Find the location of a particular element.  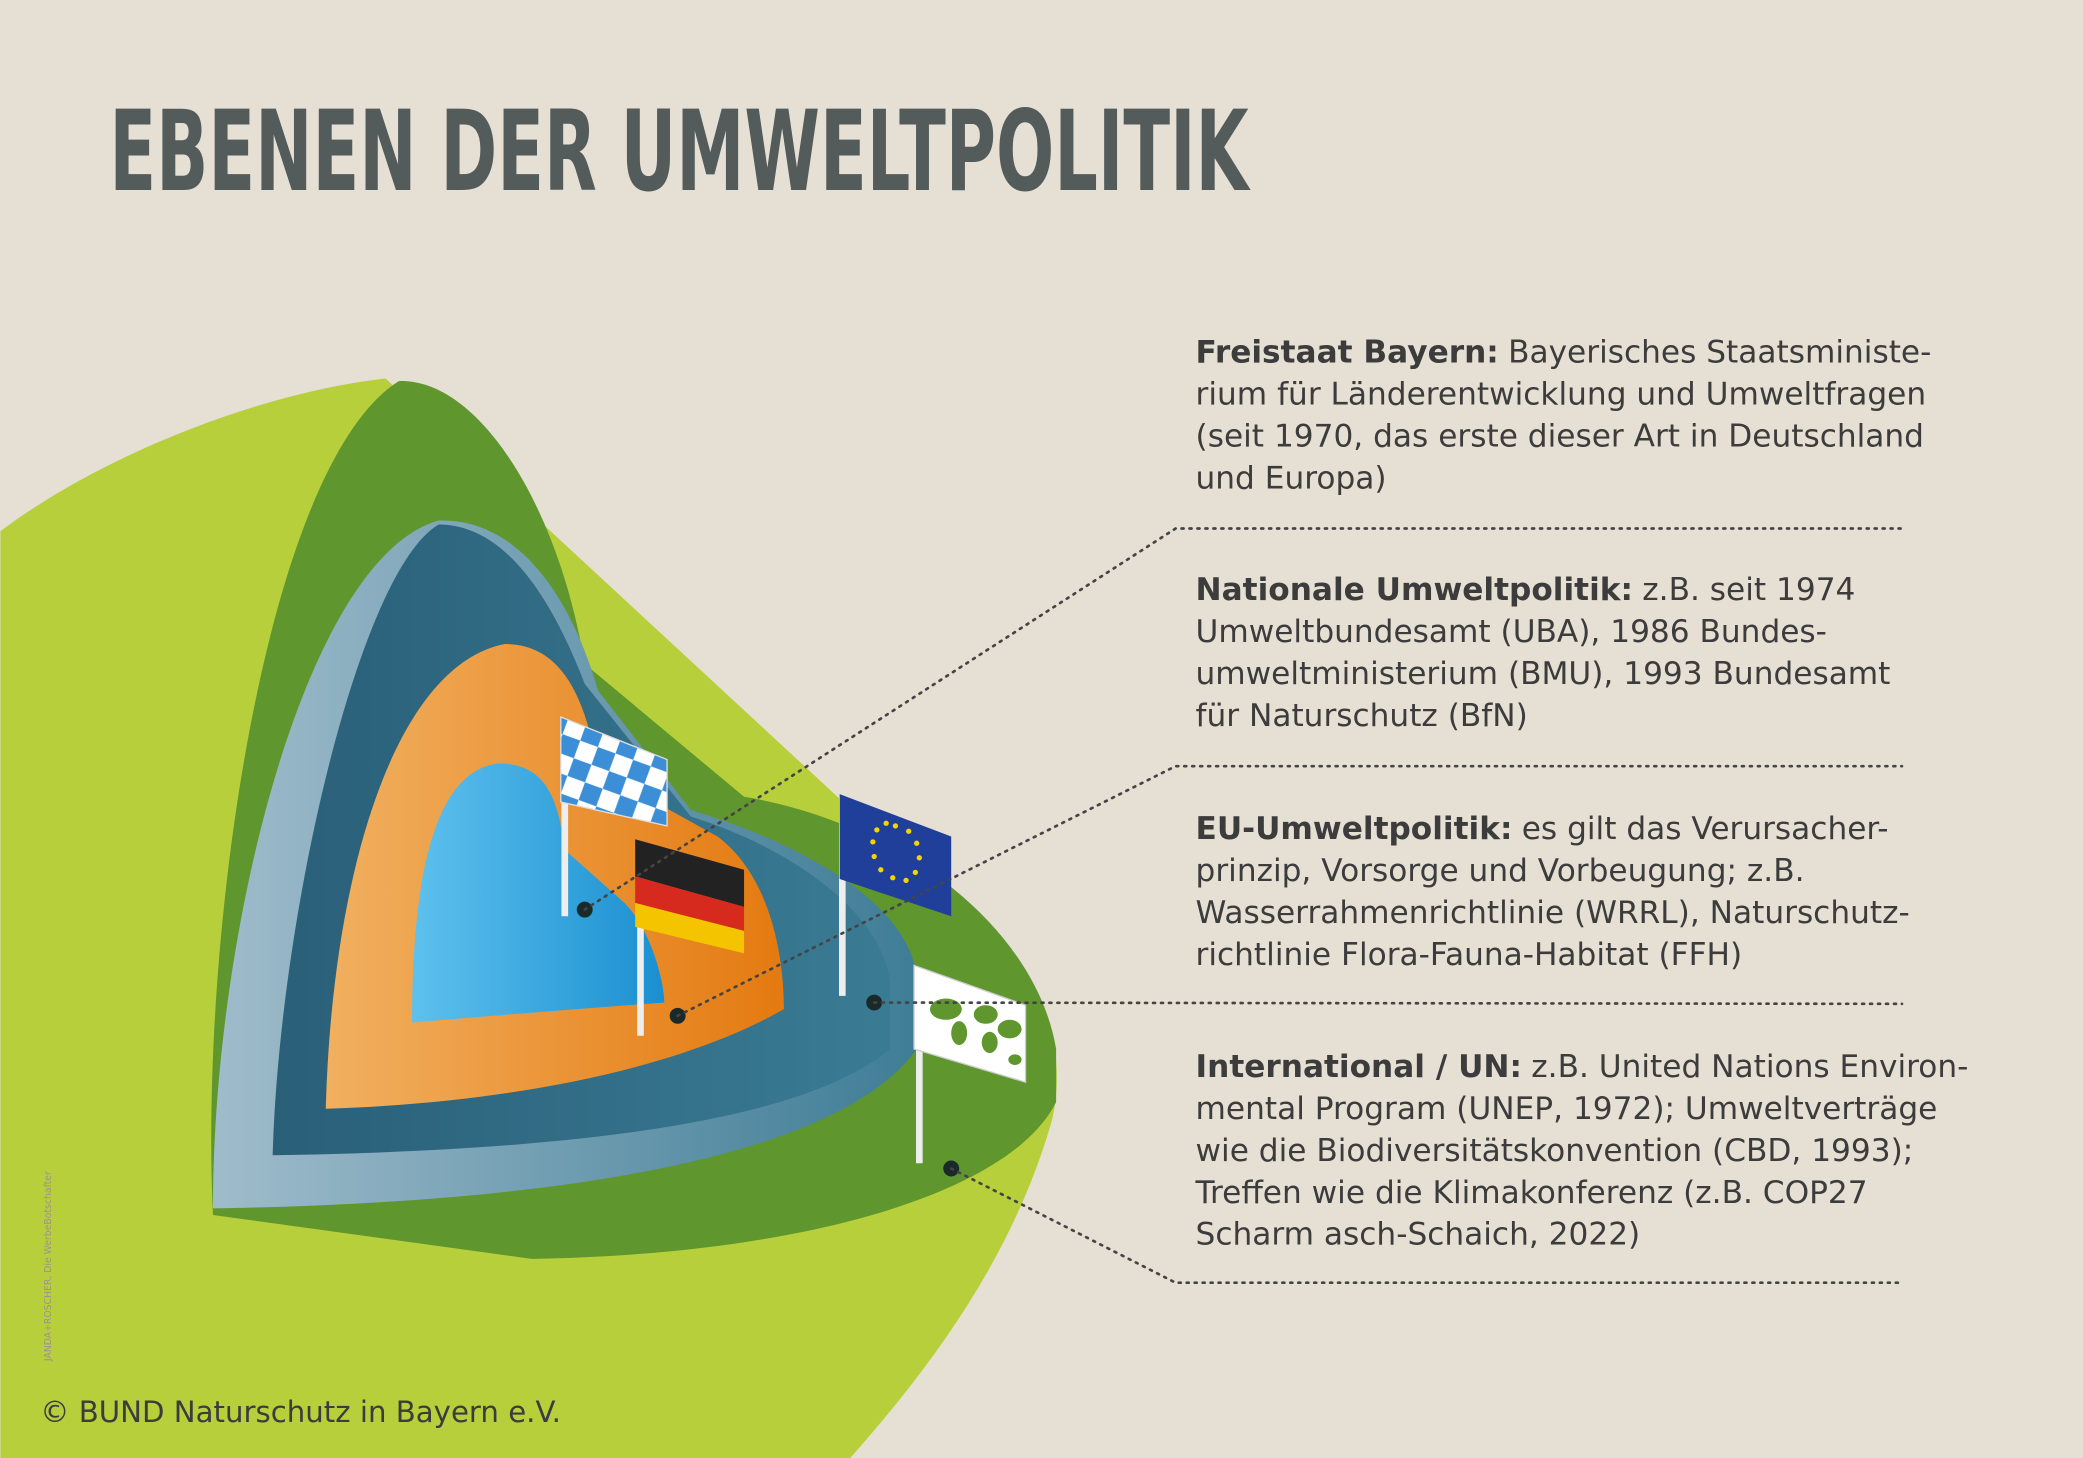

description-line: prinzip, Vorsorge und Vorbeugung; z.B. is located at coordinates (1500, 871).